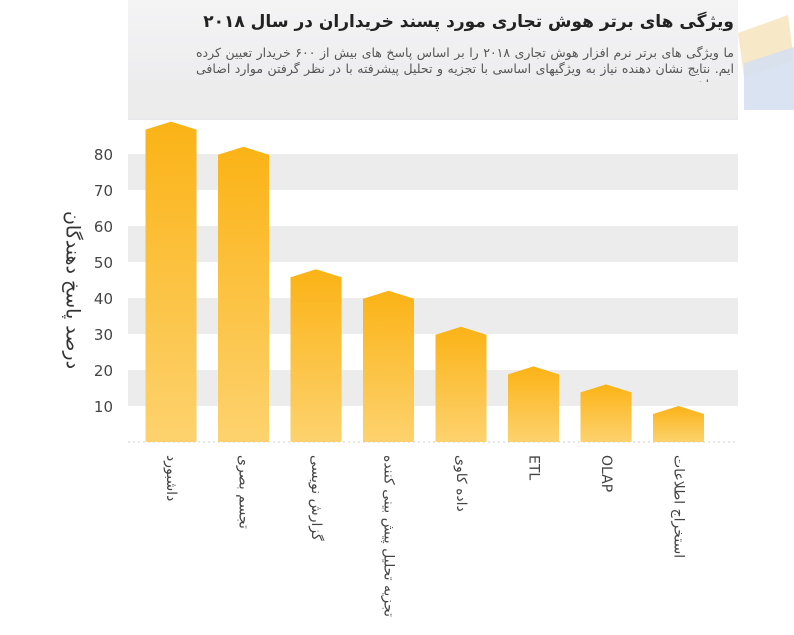 This screenshot has width=794, height=635. Describe the element at coordinates (679, 506) in the screenshot. I see `x-tick-label: استخراج اطلاعات` at that location.